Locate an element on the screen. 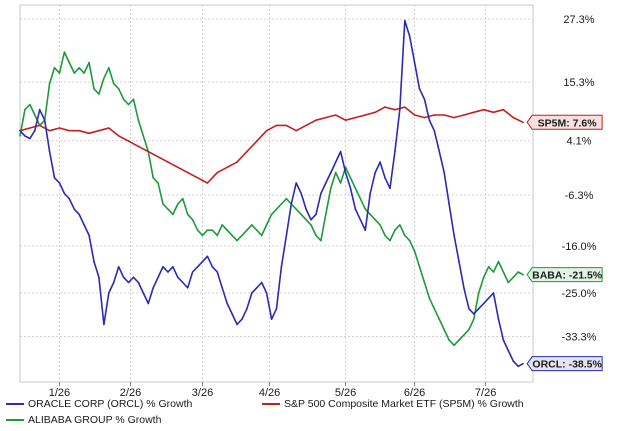 This screenshot has height=431, width=619. x-tick-label: 6/26 is located at coordinates (414, 393).